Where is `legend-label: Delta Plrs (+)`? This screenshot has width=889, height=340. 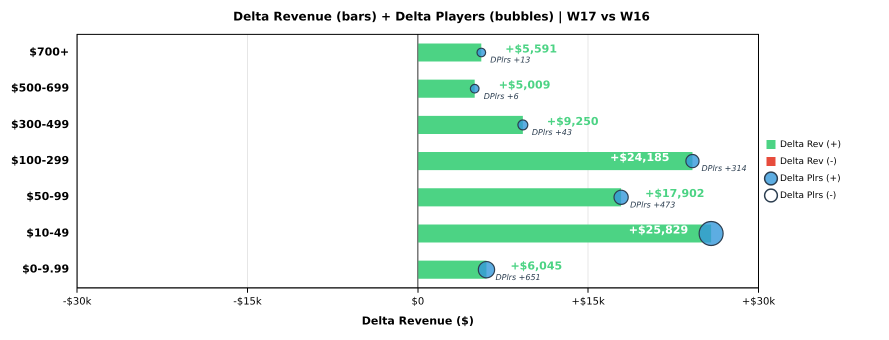 legend-label: Delta Plrs (+) is located at coordinates (810, 179).